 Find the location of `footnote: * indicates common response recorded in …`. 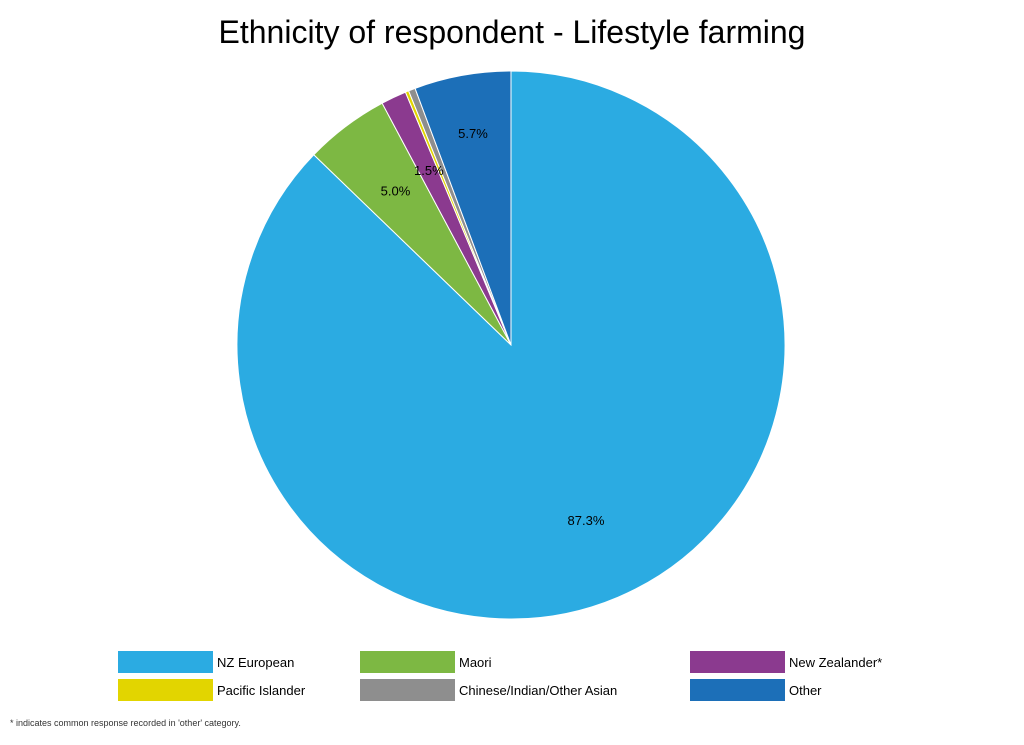

footnote: * indicates common response recorded in … is located at coordinates (125, 723).